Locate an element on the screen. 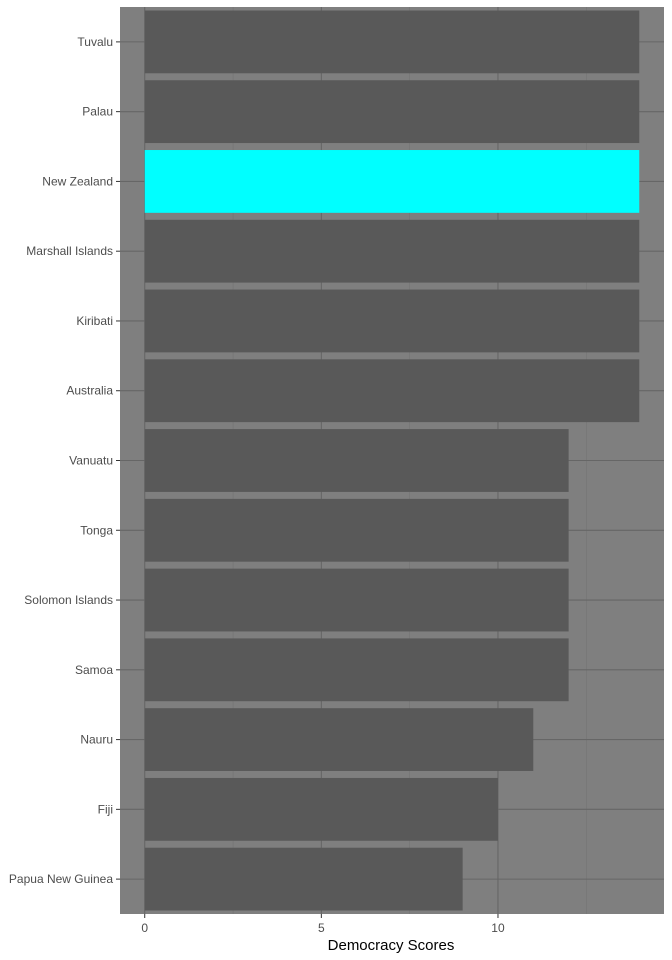  y-tick-label: Tonga is located at coordinates (96, 530).